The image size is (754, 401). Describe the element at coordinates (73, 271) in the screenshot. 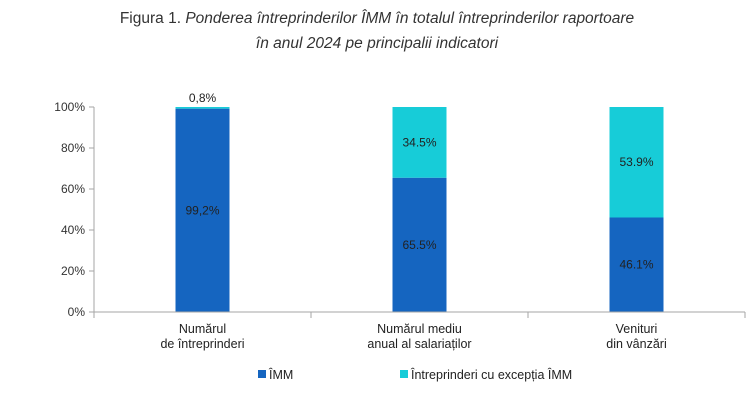

I see `y-tick-label: 20%` at that location.